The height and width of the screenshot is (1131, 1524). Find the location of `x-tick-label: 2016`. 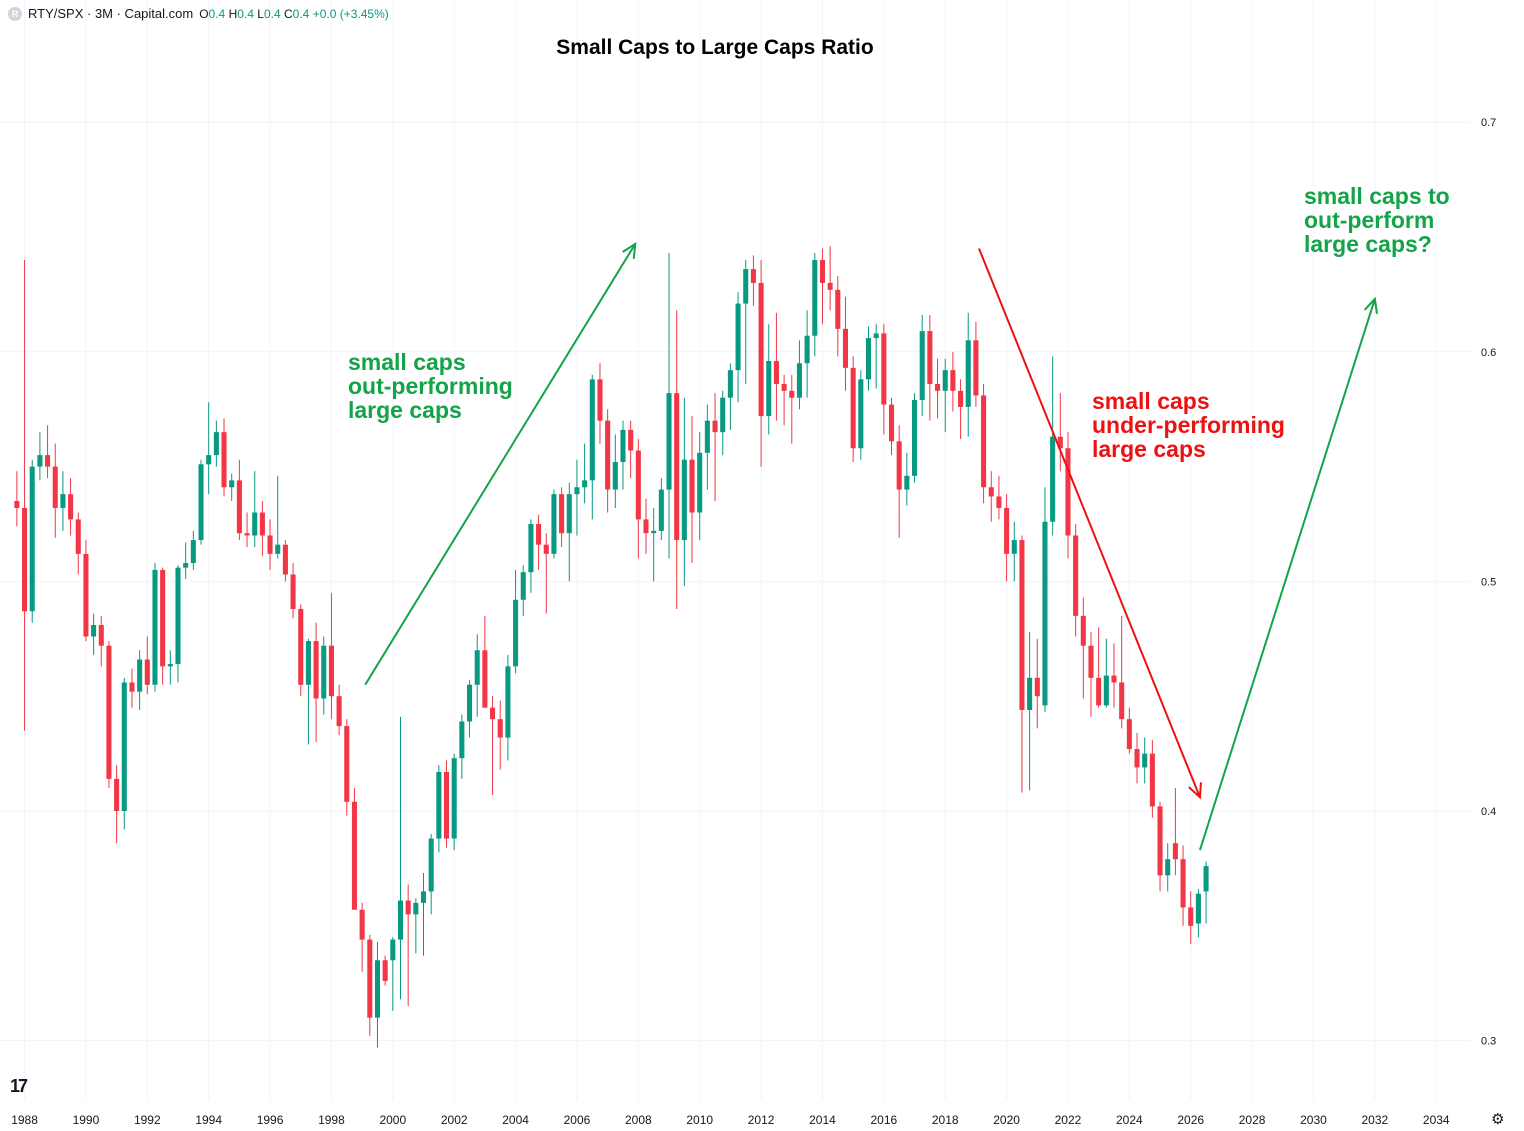

x-tick-label: 2016 is located at coordinates (883, 1120).